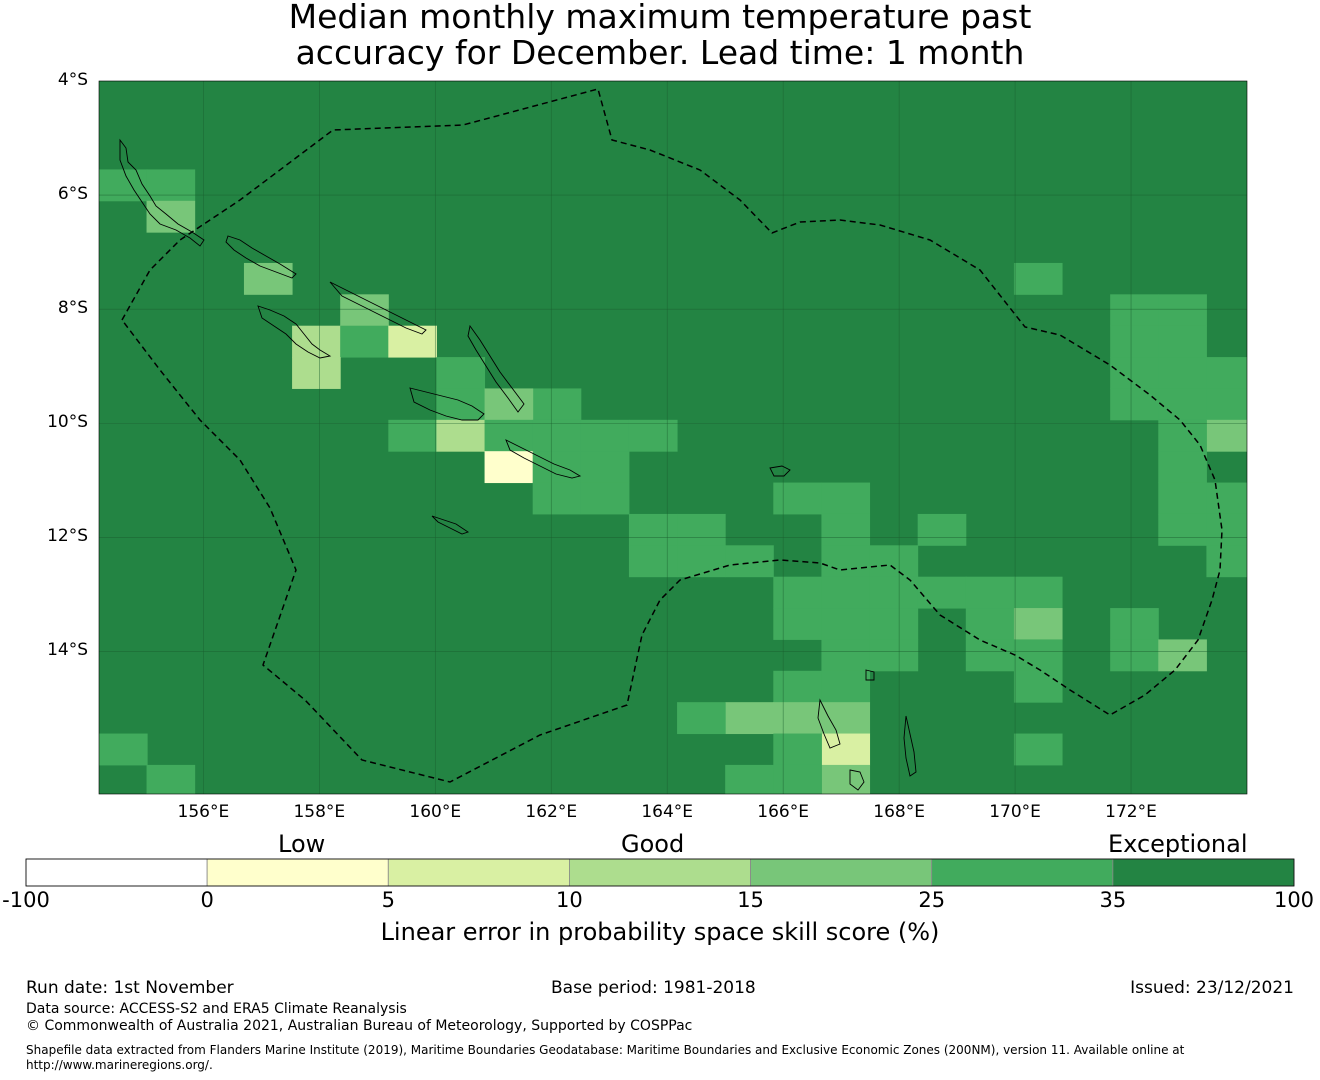 This screenshot has width=1320, height=1080. Describe the element at coordinates (569, 900) in the screenshot. I see `colorbar-tick-label: 10` at that location.